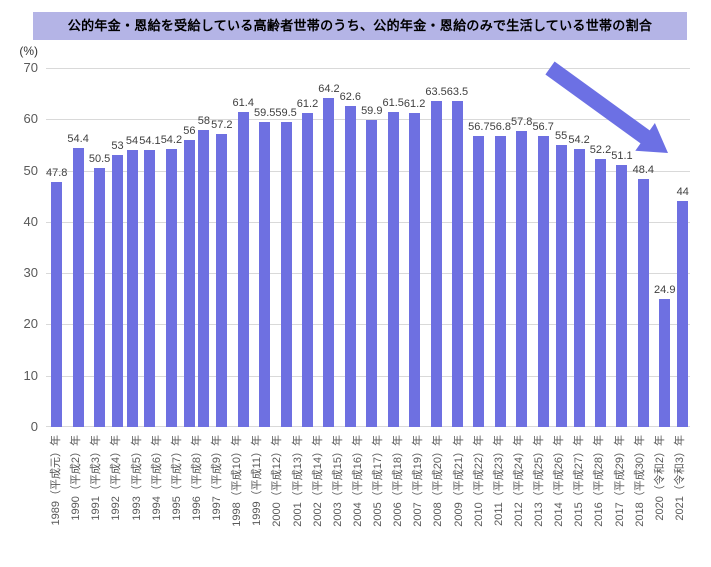 The width and height of the screenshot is (711, 567). I want to click on bar-value-label: 44, so click(682, 192).